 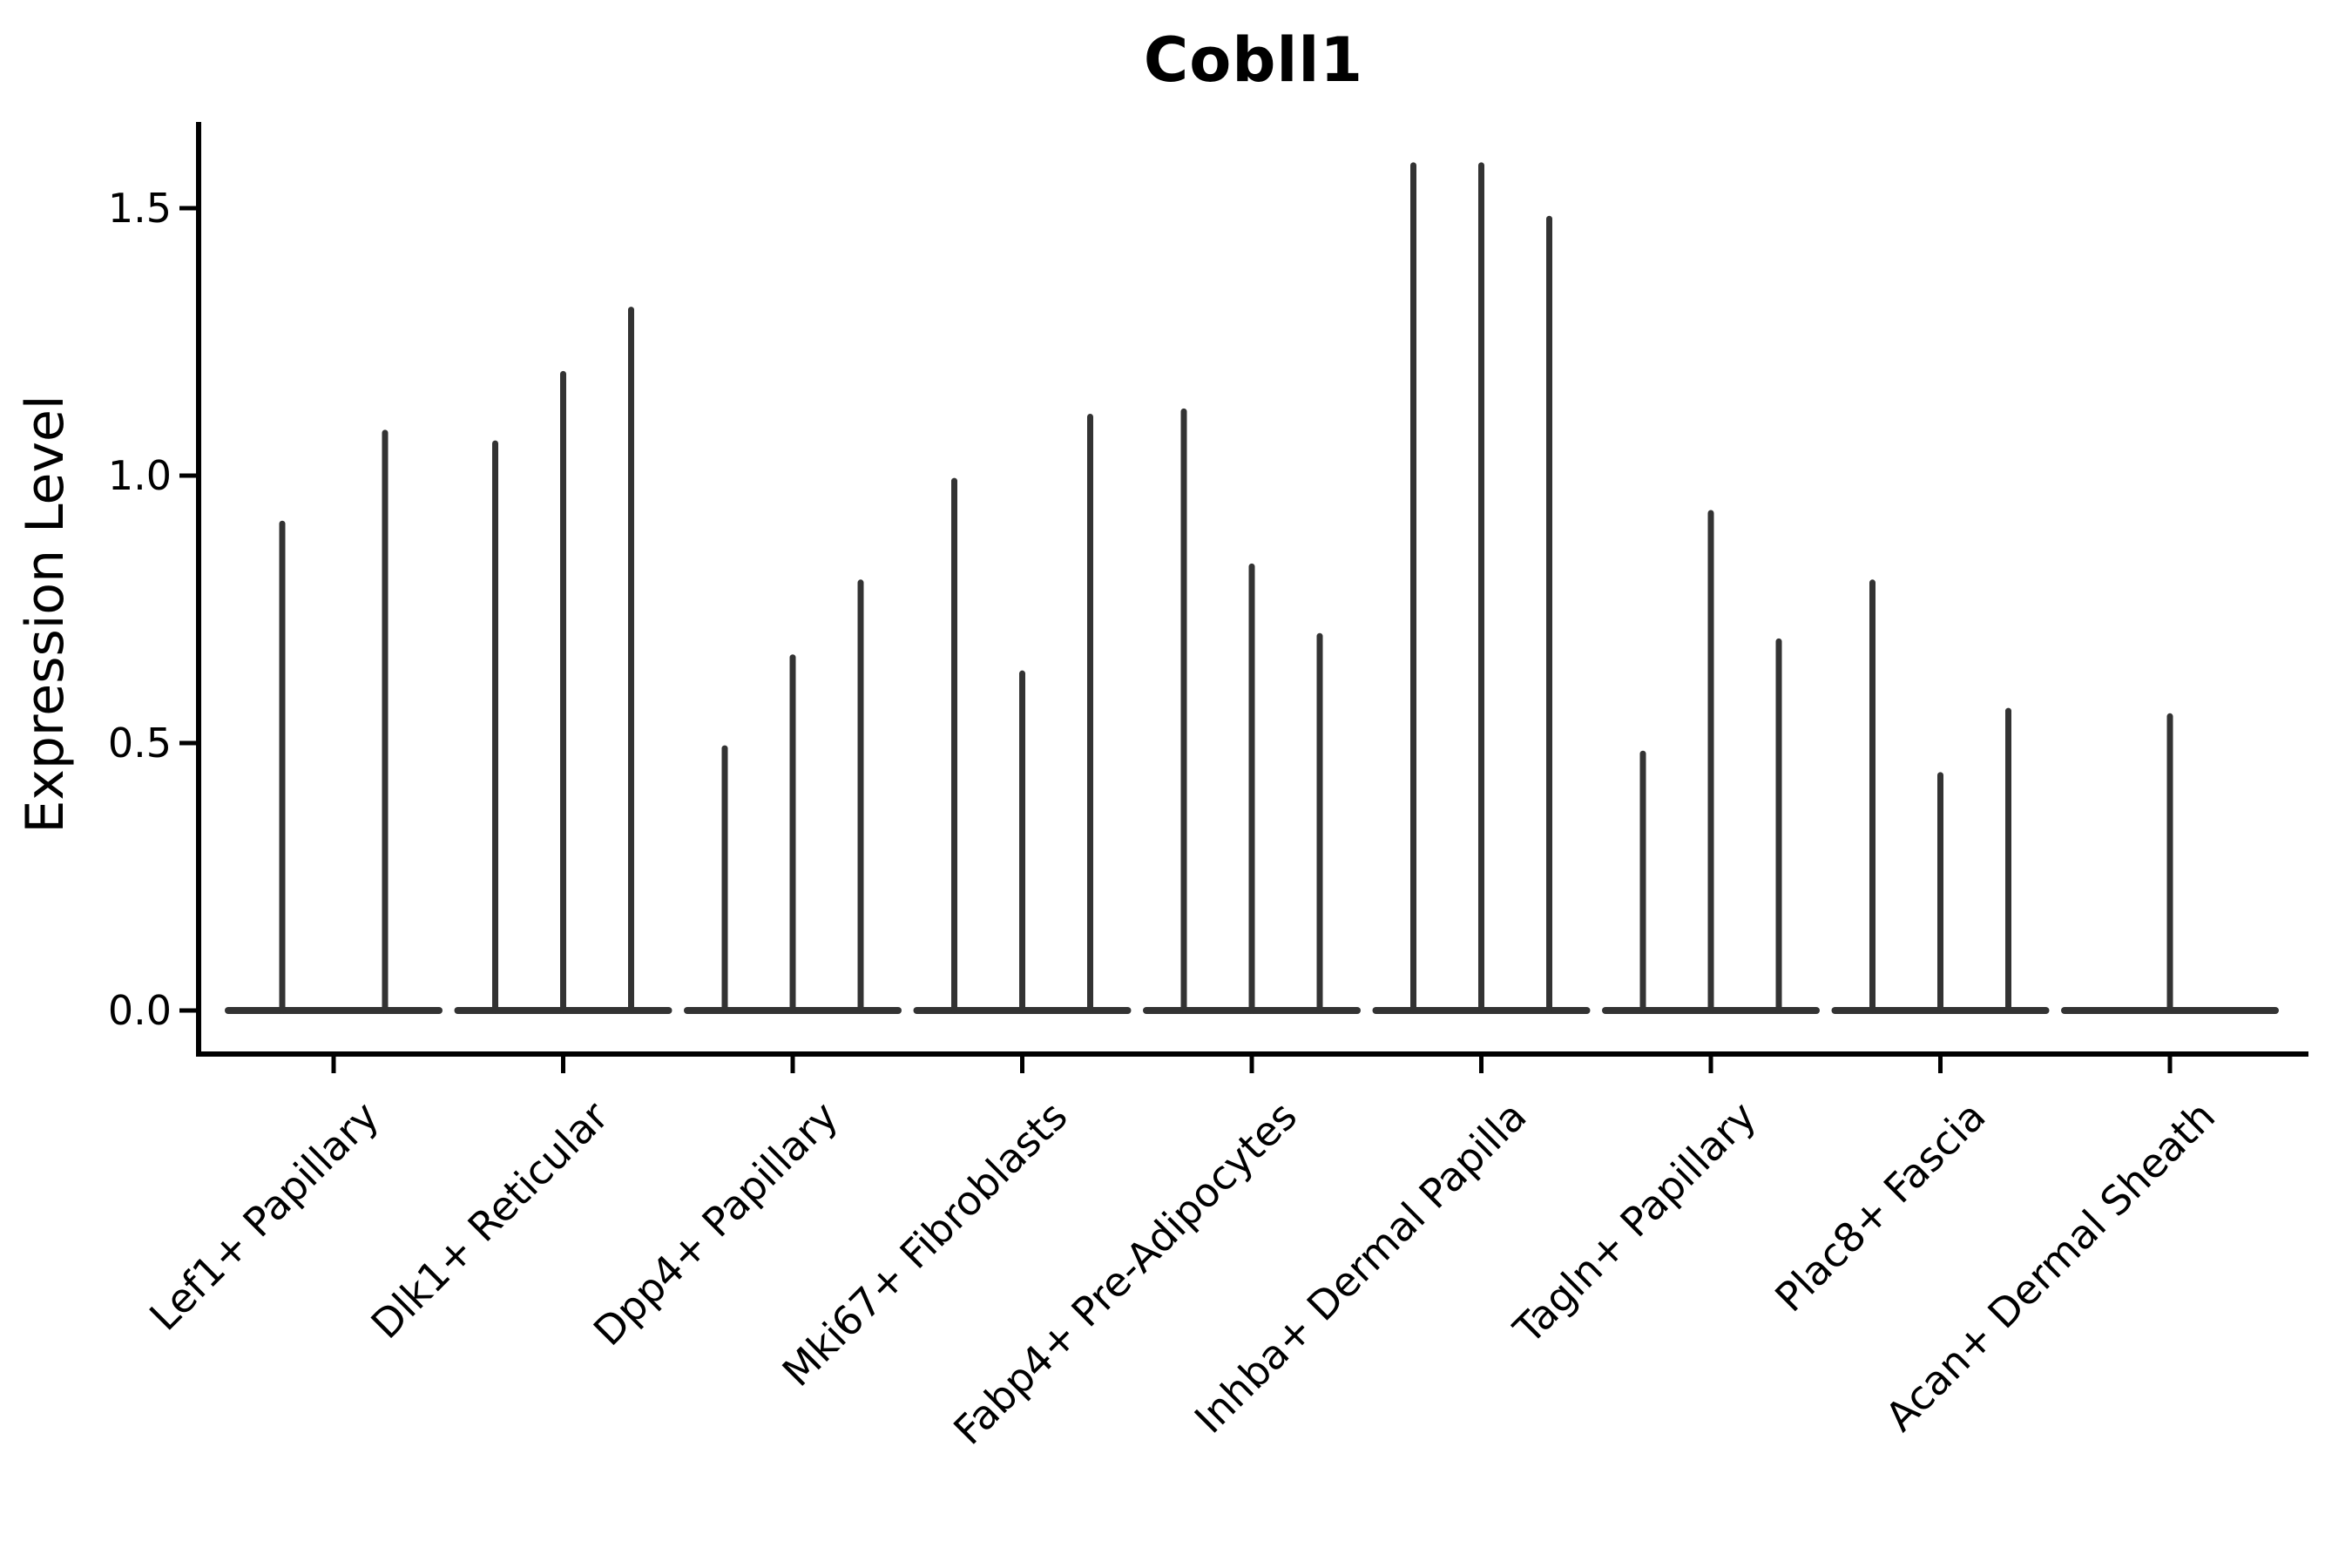 What do you see at coordinates (1253, 60) in the screenshot?
I see `chart-title: Cobll1` at bounding box center [1253, 60].